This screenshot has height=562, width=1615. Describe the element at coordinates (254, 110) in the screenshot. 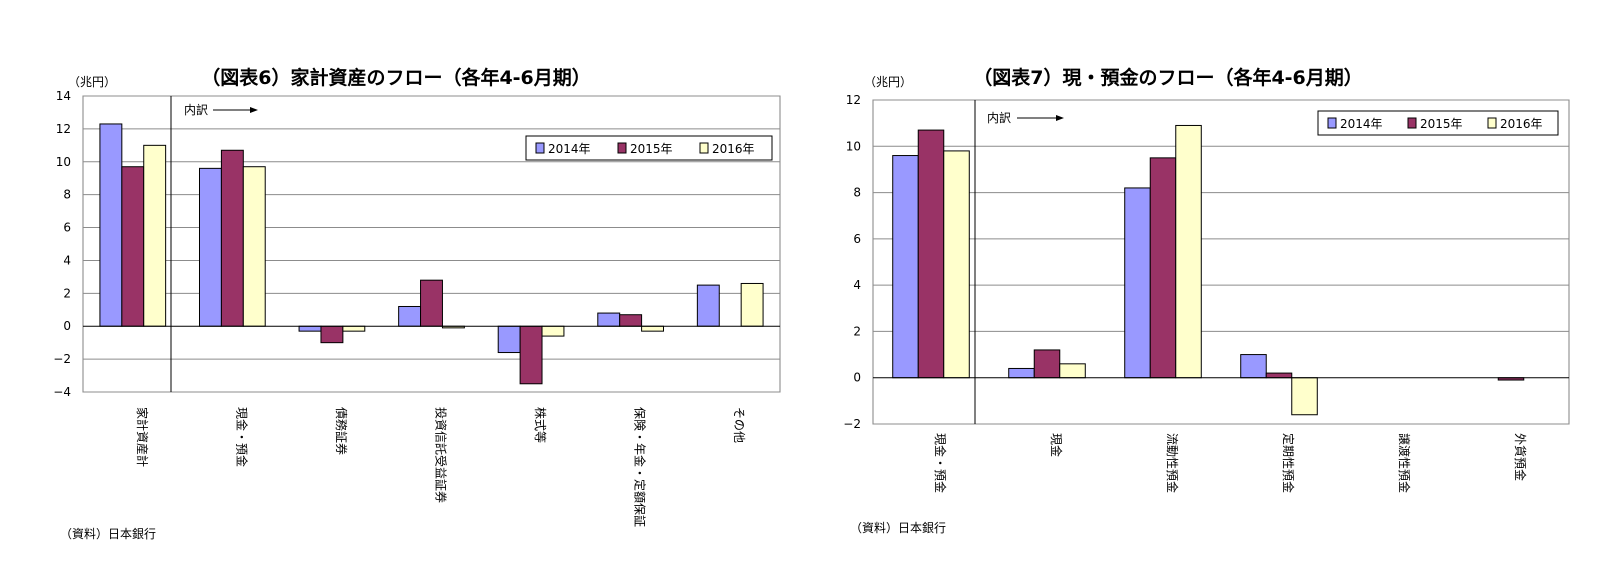

I see `chart1-breakdown-arrowhead` at that location.